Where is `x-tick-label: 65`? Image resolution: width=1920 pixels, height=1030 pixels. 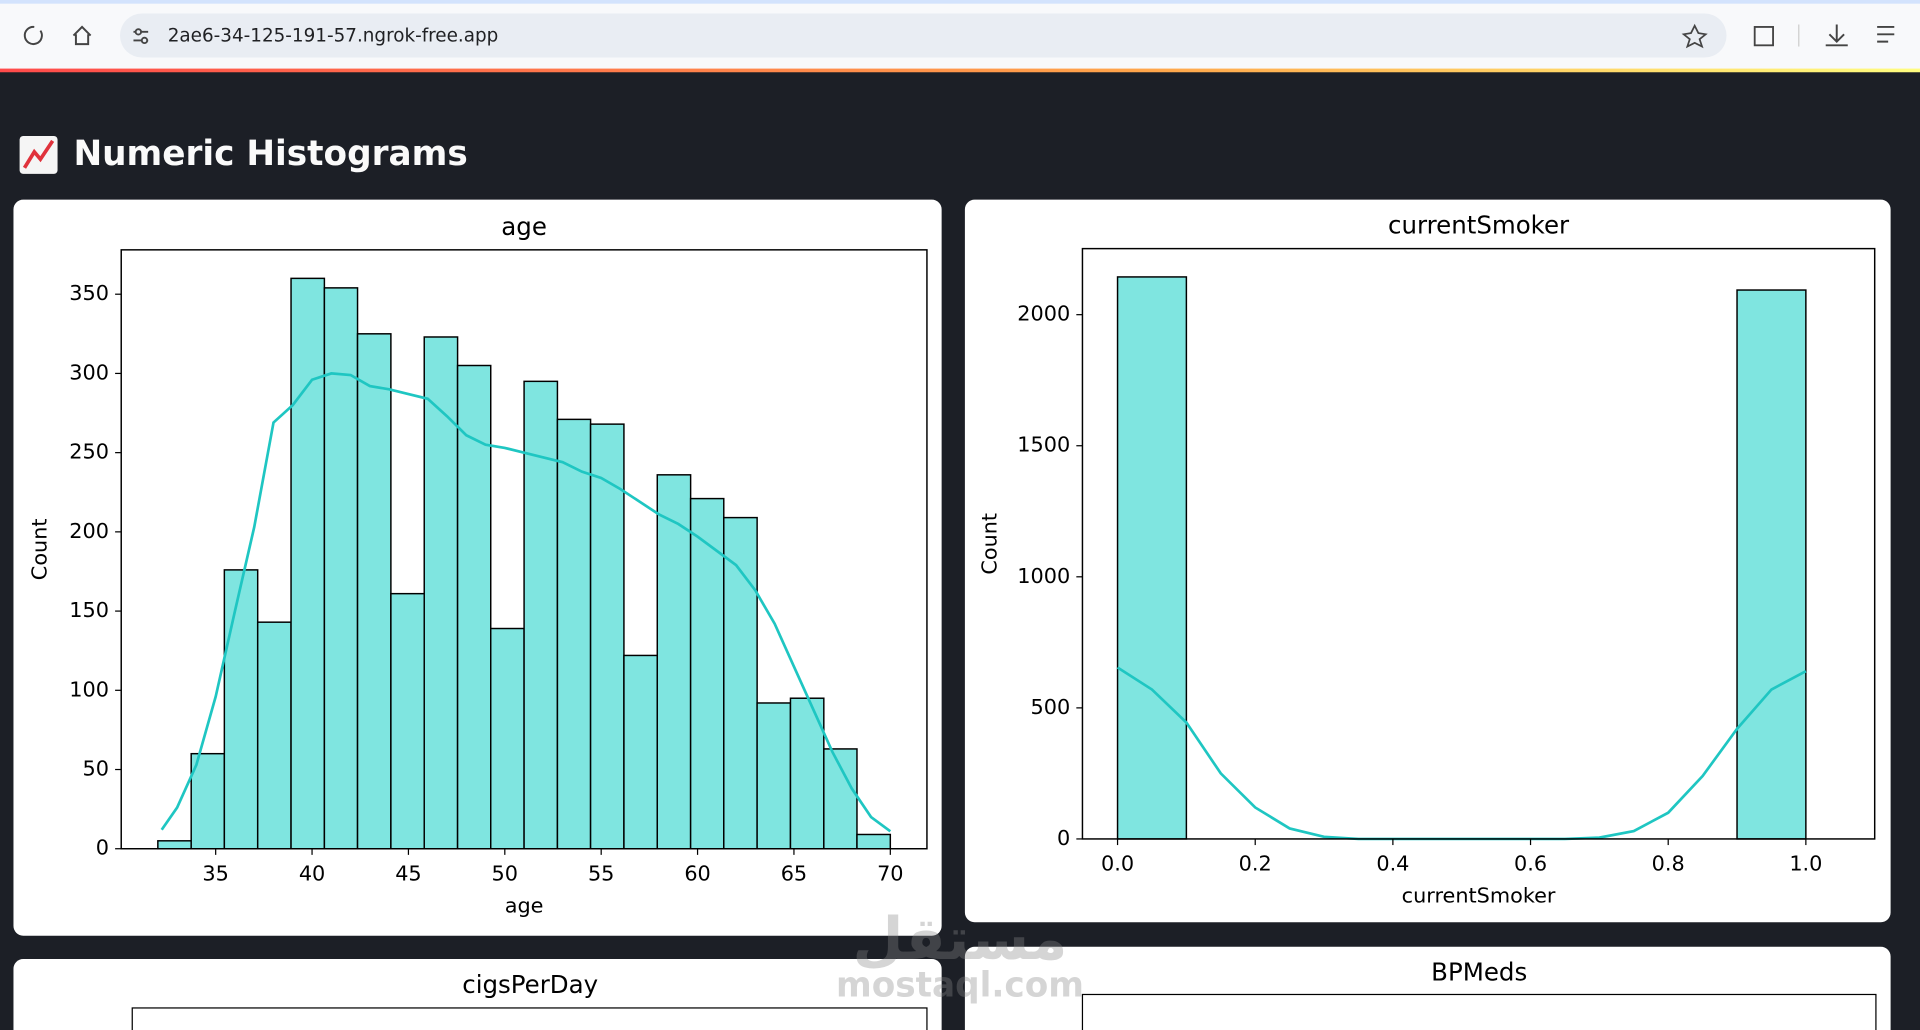 x-tick-label: 65 is located at coordinates (794, 873).